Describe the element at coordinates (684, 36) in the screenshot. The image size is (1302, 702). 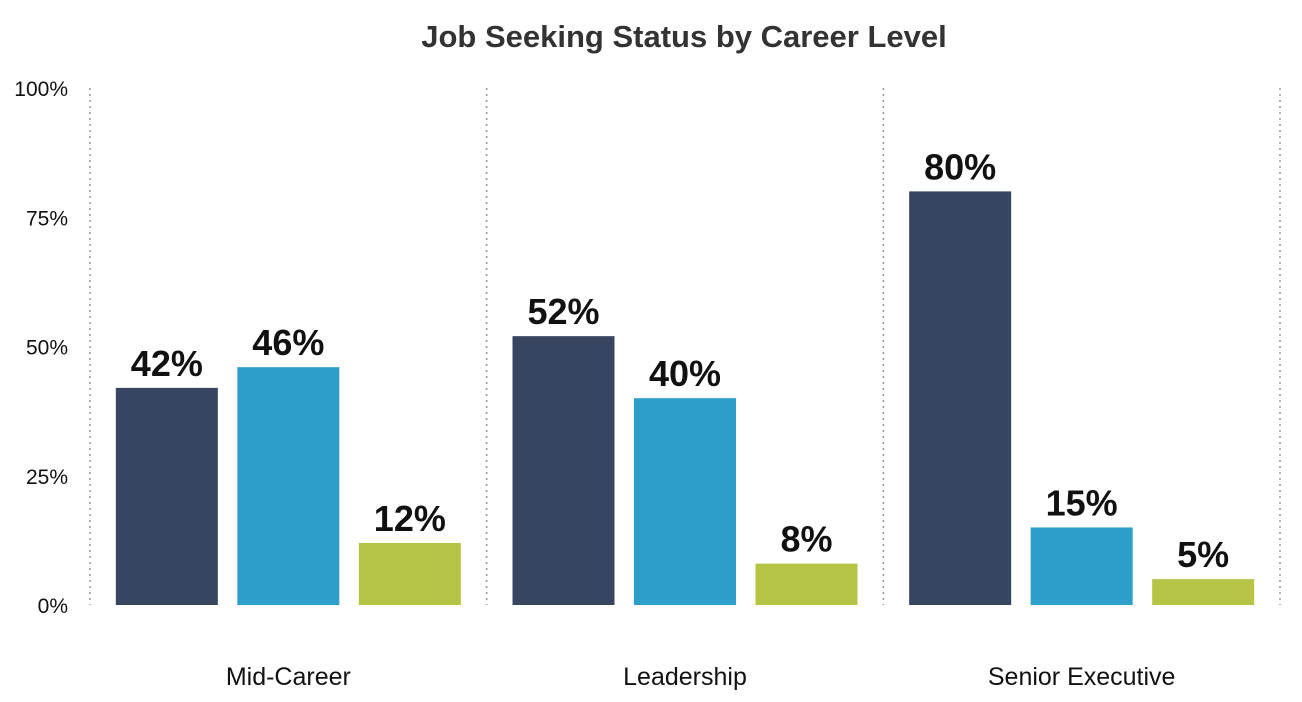
I see `chart-title: Job Seeking Status by Career Level` at that location.